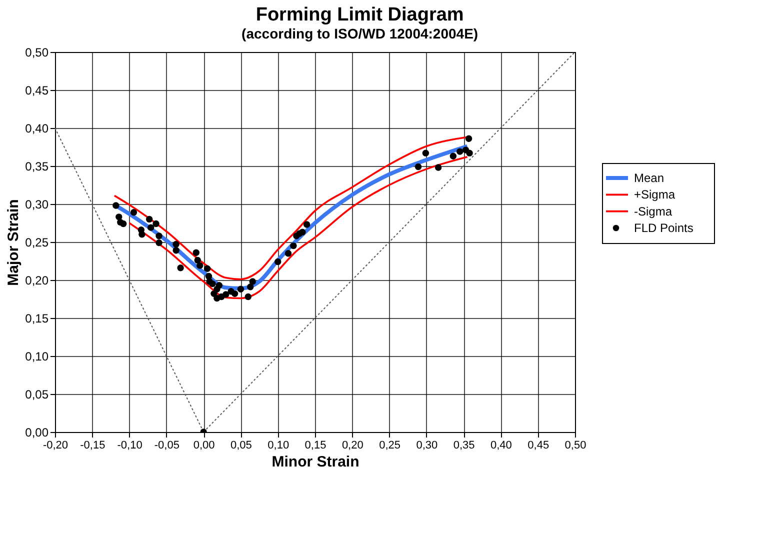  What do you see at coordinates (37, 357) in the screenshot?
I see `y-tick-label: 0,10` at bounding box center [37, 357].